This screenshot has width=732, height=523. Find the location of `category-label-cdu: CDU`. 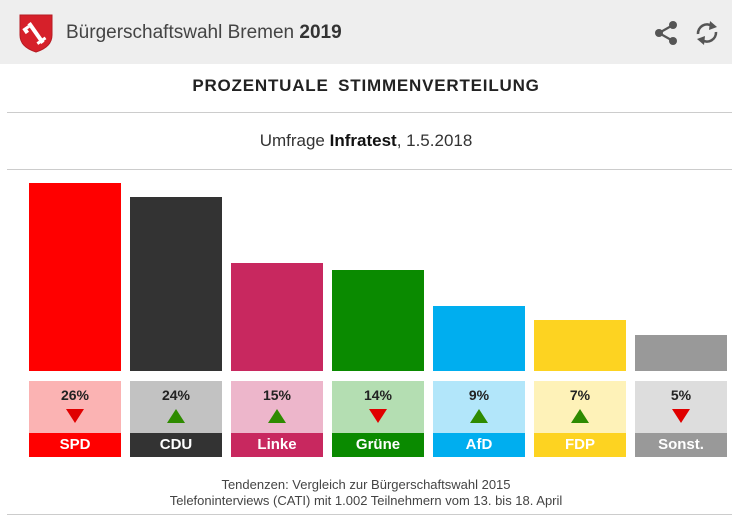

category-label-cdu: CDU is located at coordinates (176, 445).